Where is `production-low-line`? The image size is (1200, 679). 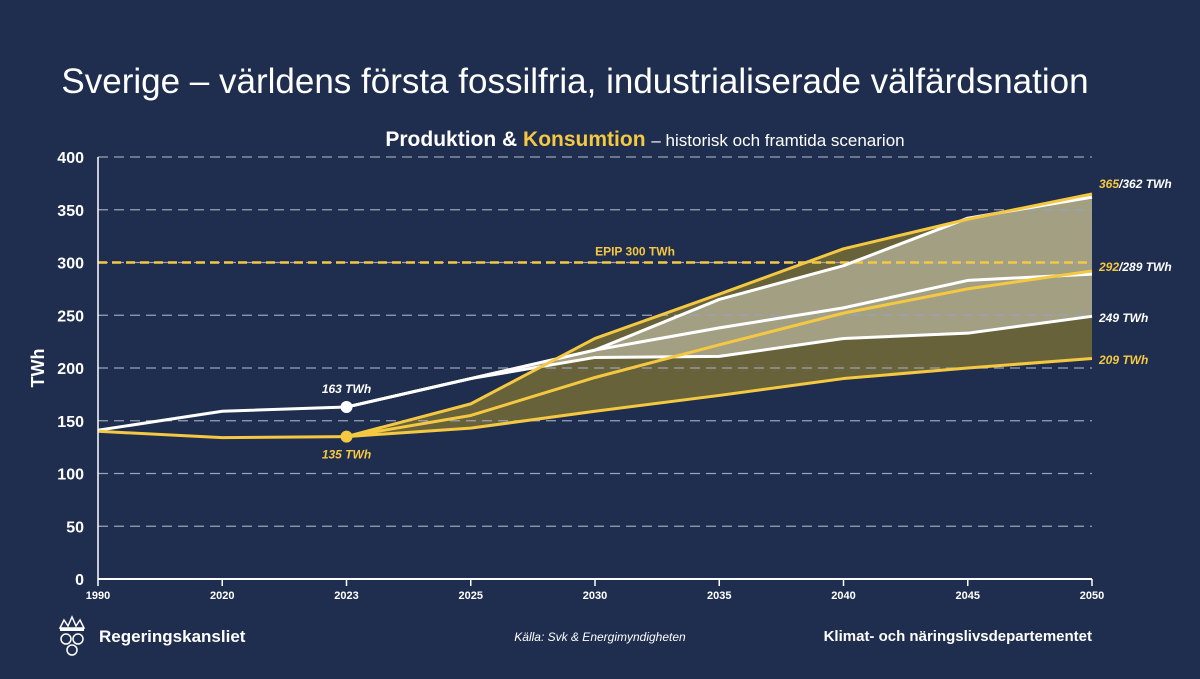 production-low-line is located at coordinates (719, 361).